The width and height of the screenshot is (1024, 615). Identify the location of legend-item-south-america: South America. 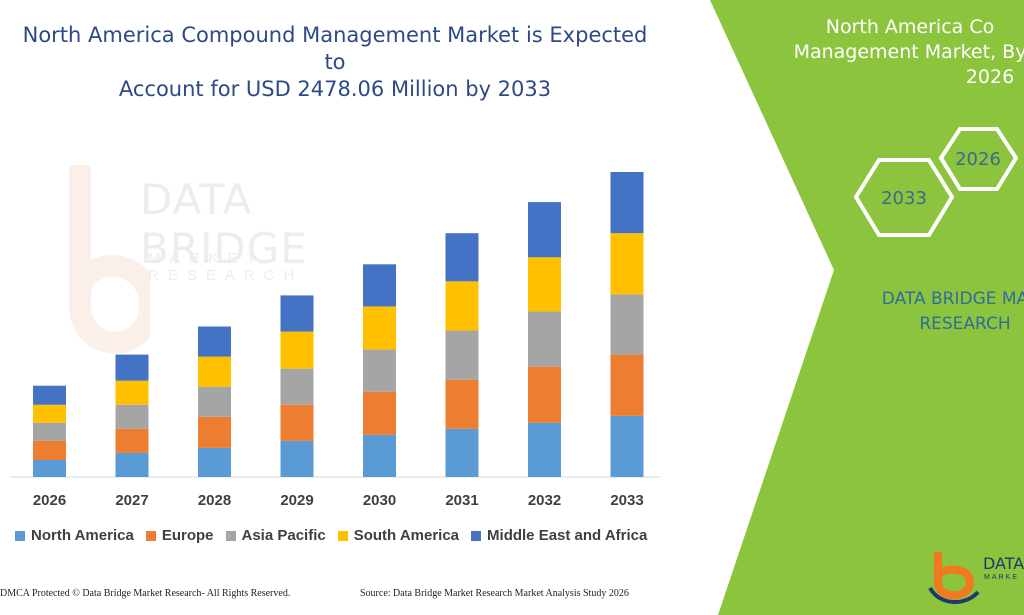
(398, 535).